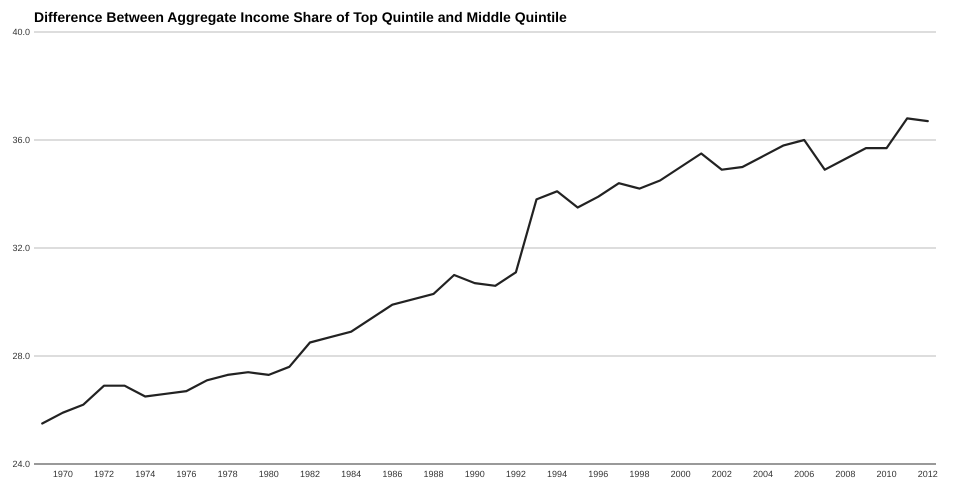 Image resolution: width=954 pixels, height=485 pixels. Describe the element at coordinates (516, 474) in the screenshot. I see `x-tick-label: 1992` at that location.